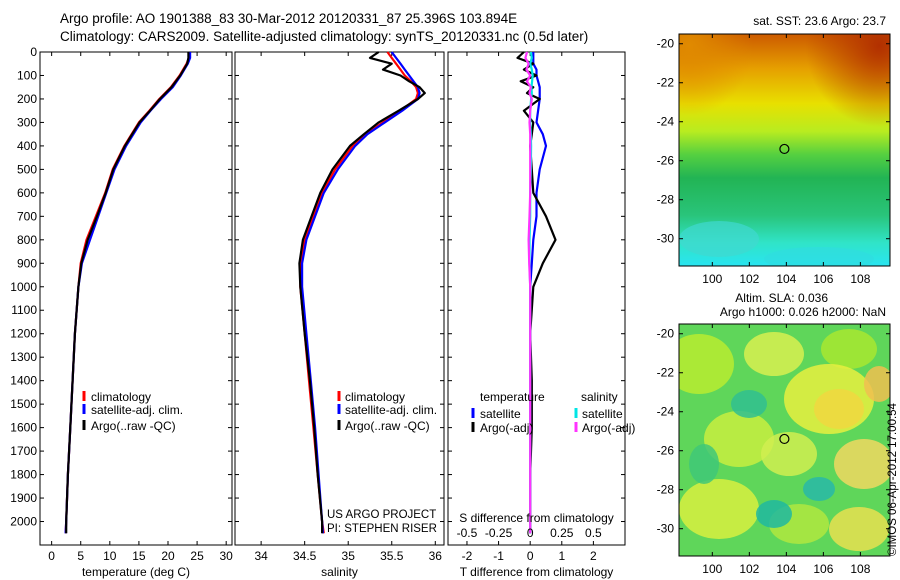 This screenshot has height=580, width=900. What do you see at coordinates (499, 533) in the screenshot?
I see `top-tick-label: -0.25` at bounding box center [499, 533].